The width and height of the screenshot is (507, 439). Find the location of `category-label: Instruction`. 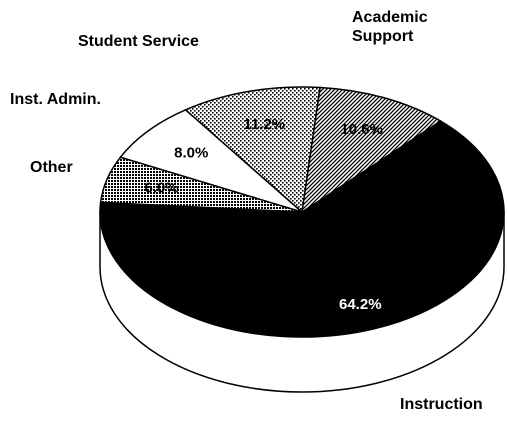

category-label: Instruction is located at coordinates (441, 404).